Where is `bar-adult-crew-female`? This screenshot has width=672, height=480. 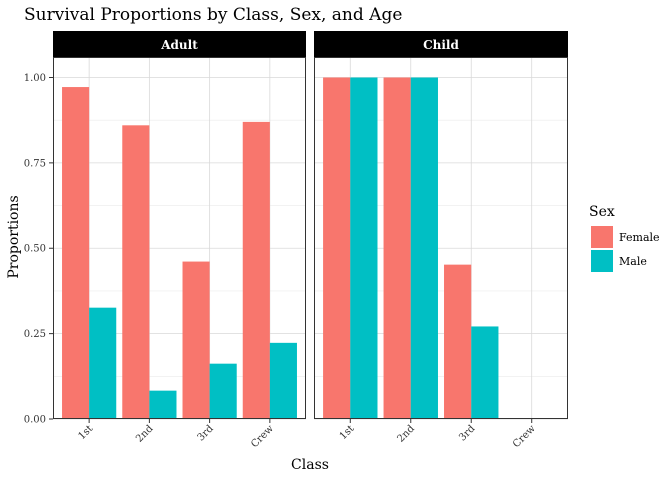 bar-adult-crew-female is located at coordinates (256, 270).